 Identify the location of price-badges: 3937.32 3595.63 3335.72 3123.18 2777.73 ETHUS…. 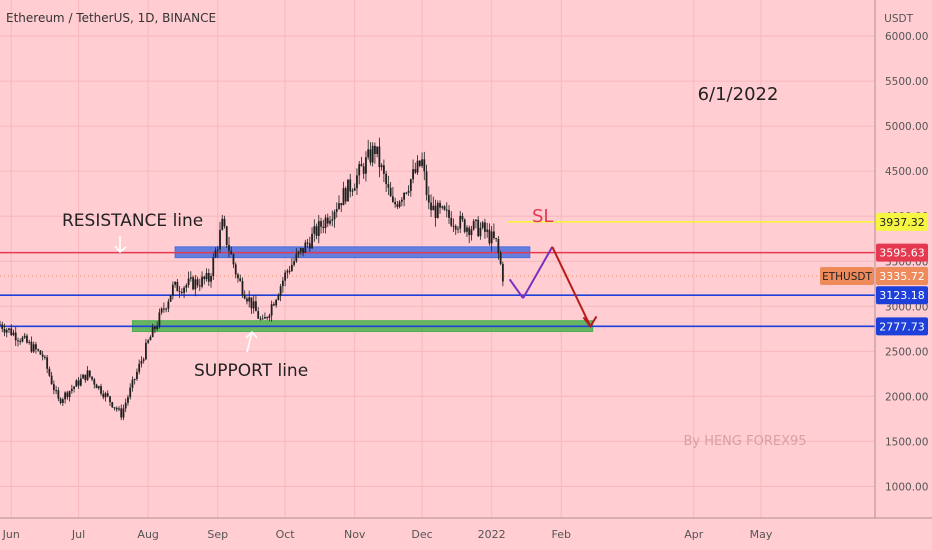
(874, 274).